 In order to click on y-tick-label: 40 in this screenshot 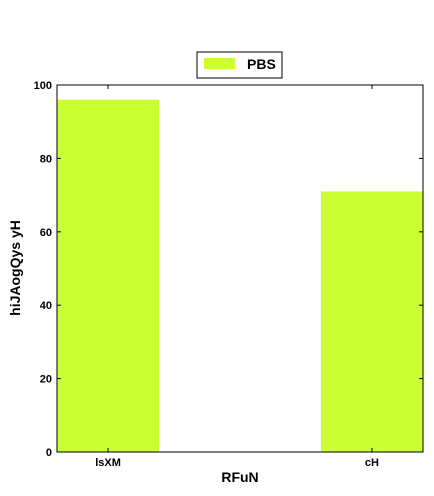, I will do `click(46, 306)`.